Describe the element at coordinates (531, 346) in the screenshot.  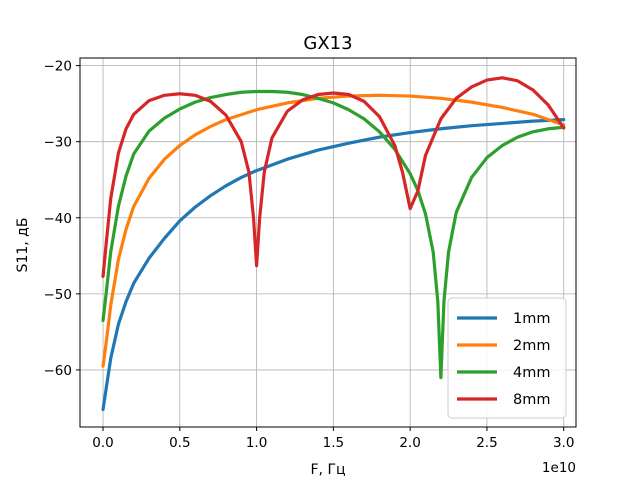
I see `legend-label-2mm: 2mm` at that location.